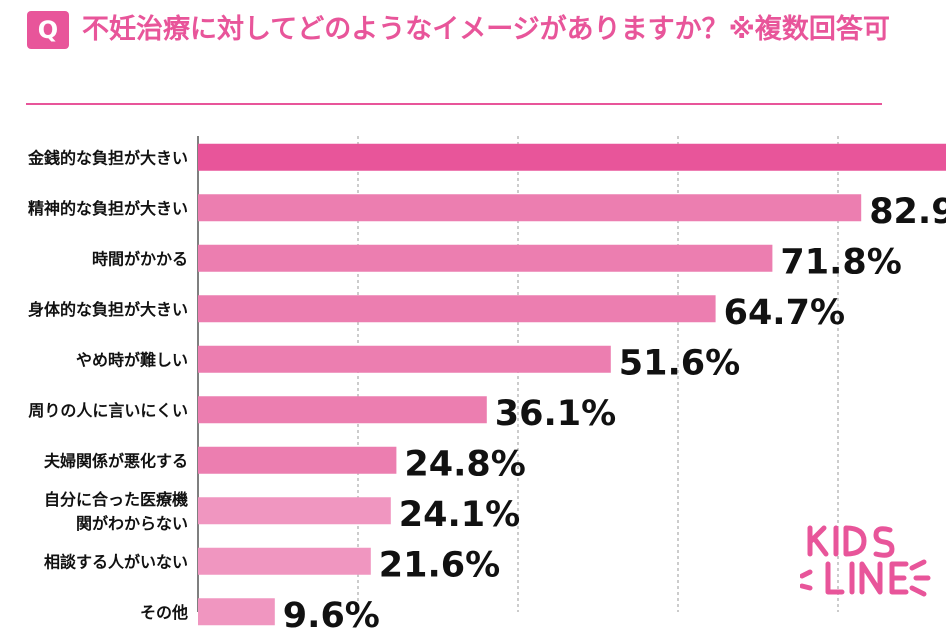 Image resolution: width=946 pixels, height=634 pixels. Describe the element at coordinates (555, 414) in the screenshot. I see `value-label-6: 36.1%` at that location.